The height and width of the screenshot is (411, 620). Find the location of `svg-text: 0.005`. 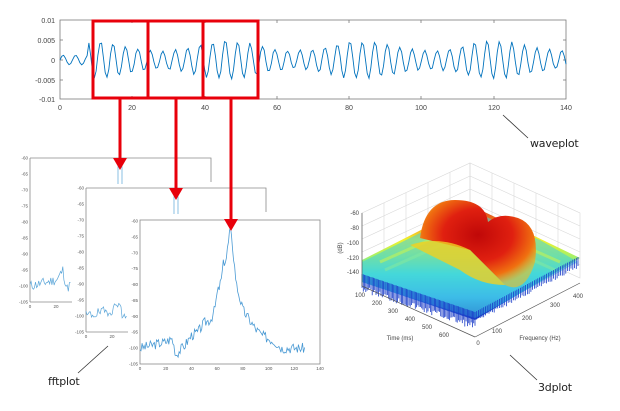

svg-text: 0.005 is located at coordinates (46, 41).